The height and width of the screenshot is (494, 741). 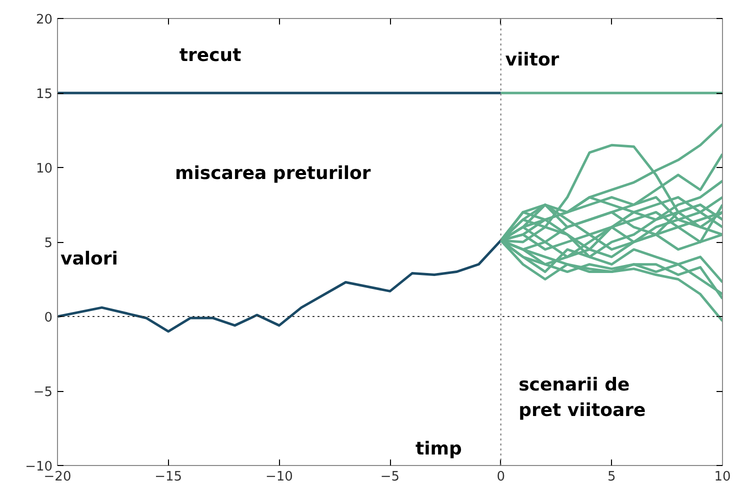 I want to click on x-tick-label: −15, so click(x=168, y=477).